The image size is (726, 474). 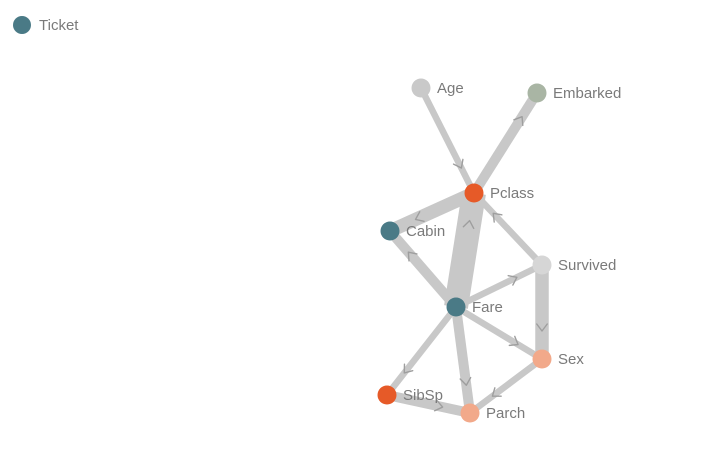 I want to click on edge-pclass-to-cabin, so click(x=432, y=212).